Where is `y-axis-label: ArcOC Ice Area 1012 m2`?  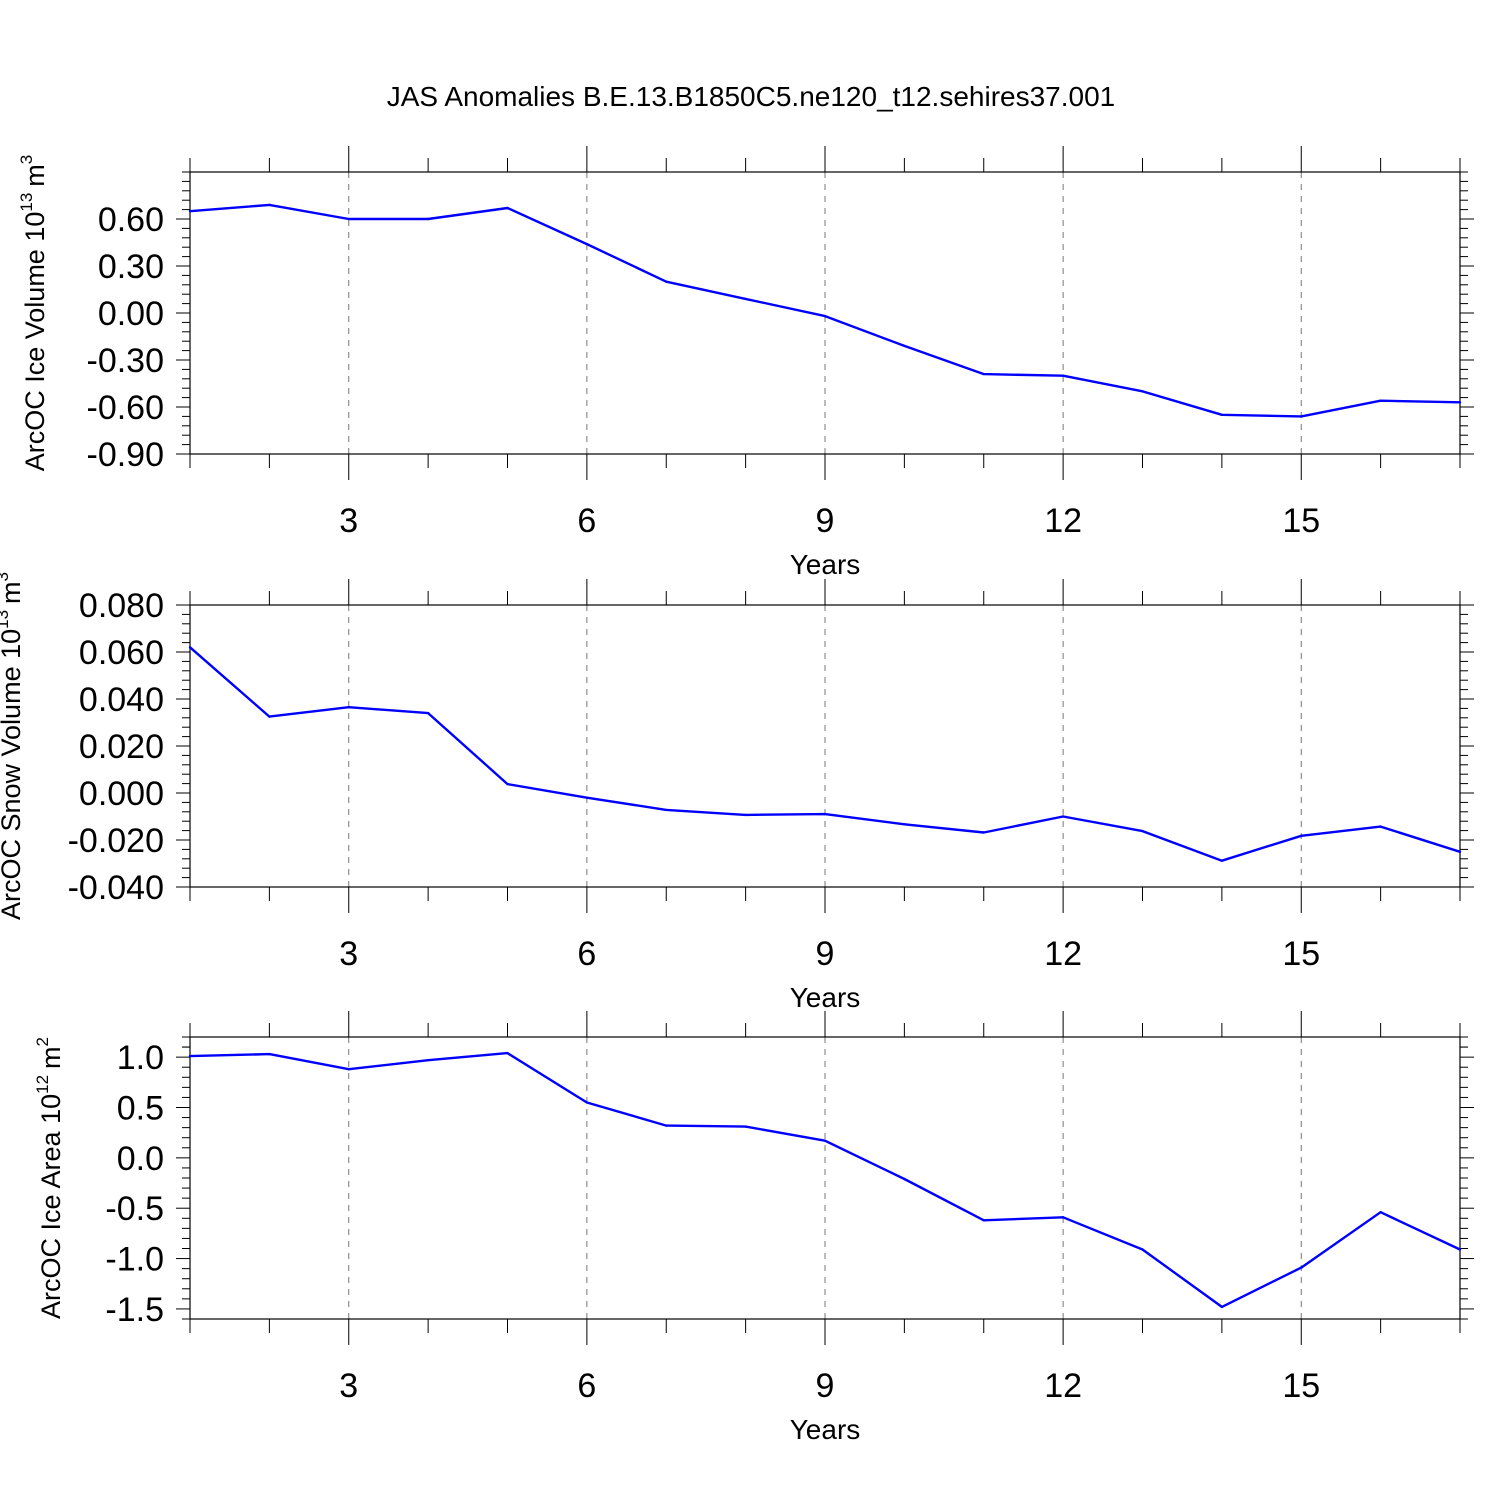 y-axis-label: ArcOC Ice Area 1012 m2 is located at coordinates (49, 1178).